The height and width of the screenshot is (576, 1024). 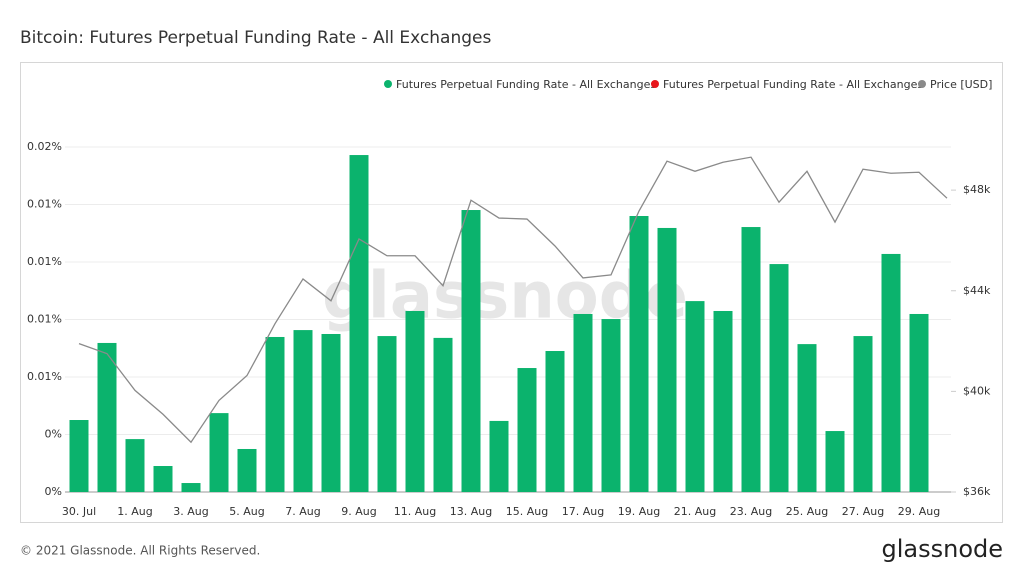 What do you see at coordinates (942, 549) in the screenshot?
I see `logo: glassnode` at bounding box center [942, 549].